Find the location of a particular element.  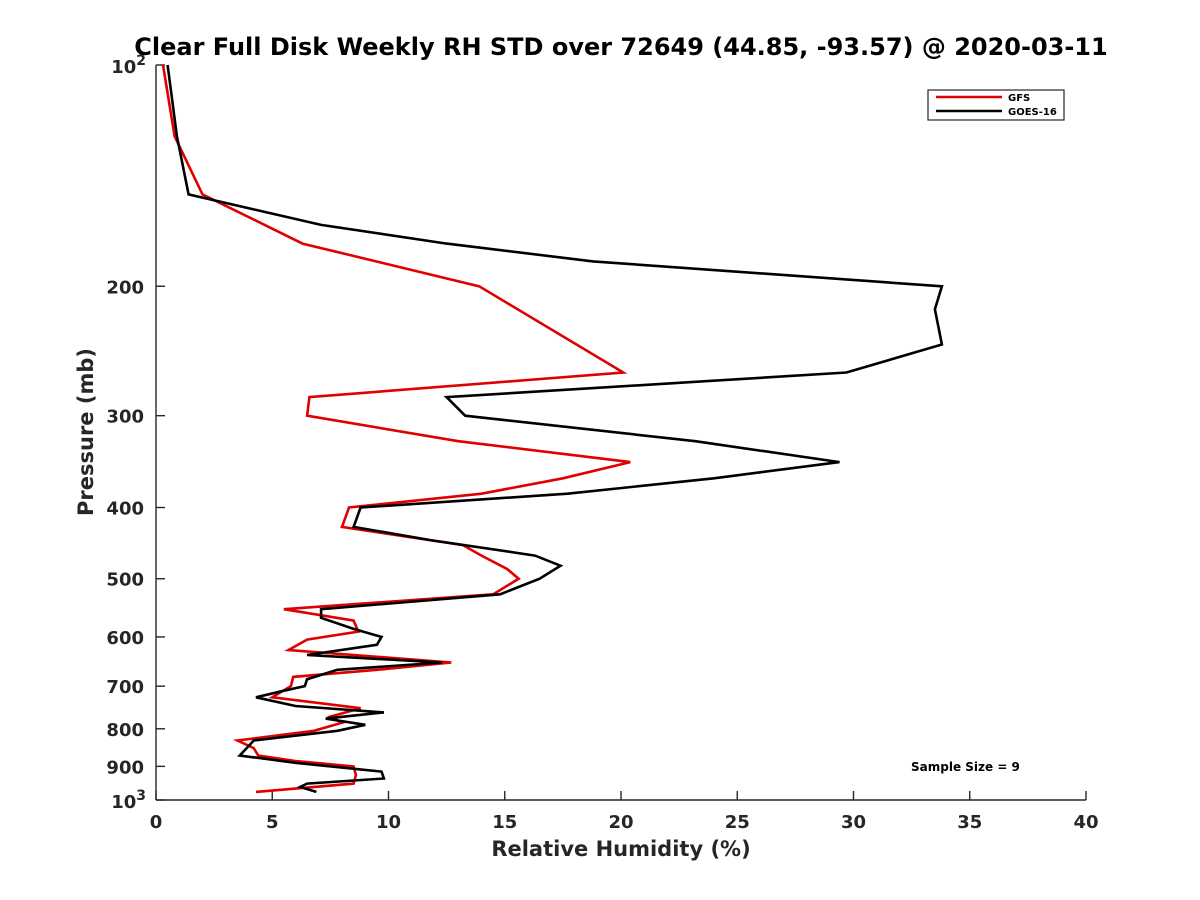

y-tick-label: 700 is located at coordinates (125, 687).